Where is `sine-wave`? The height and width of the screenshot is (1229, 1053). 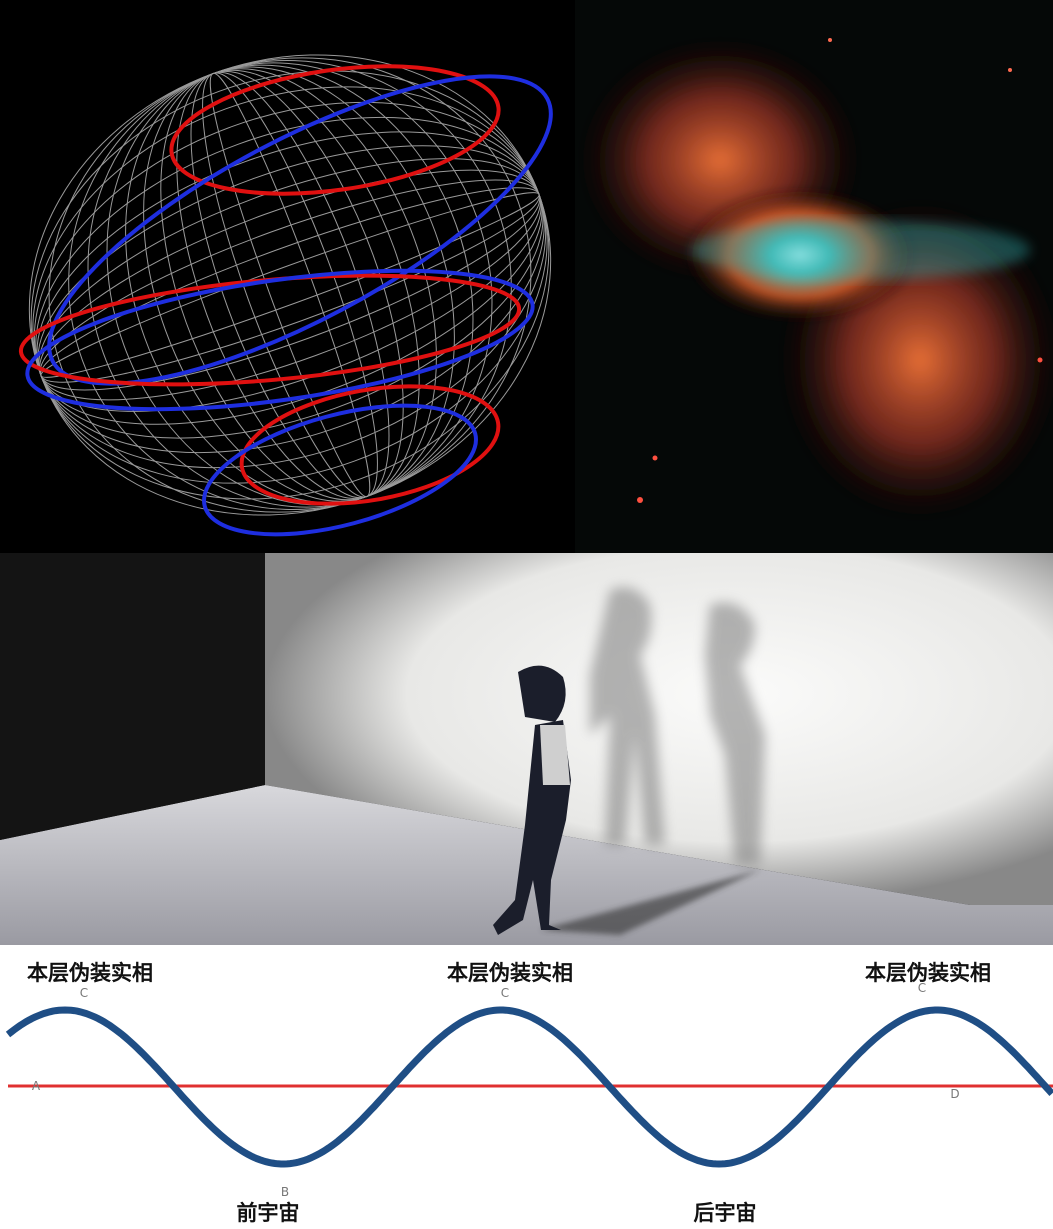
sine-wave is located at coordinates (529, 1087).